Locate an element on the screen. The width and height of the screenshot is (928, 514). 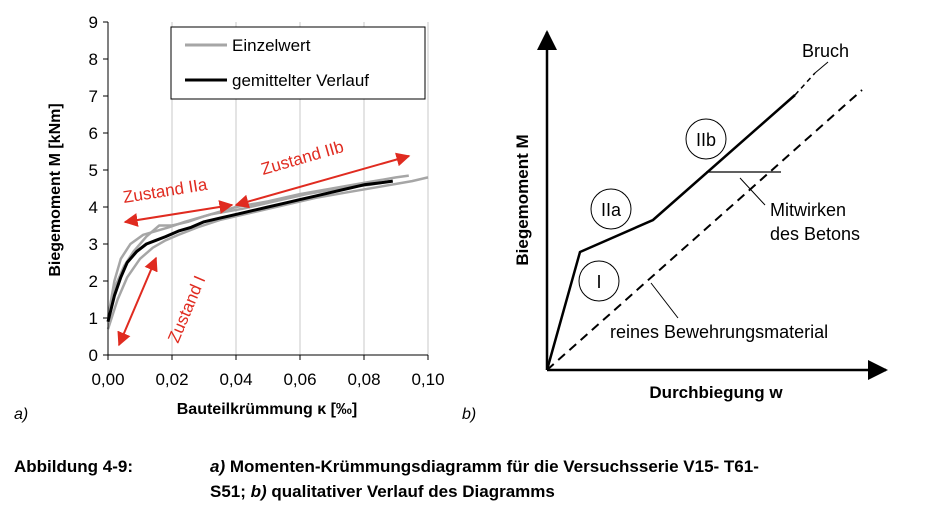
y-tick-label: 9 is located at coordinates (93, 22).